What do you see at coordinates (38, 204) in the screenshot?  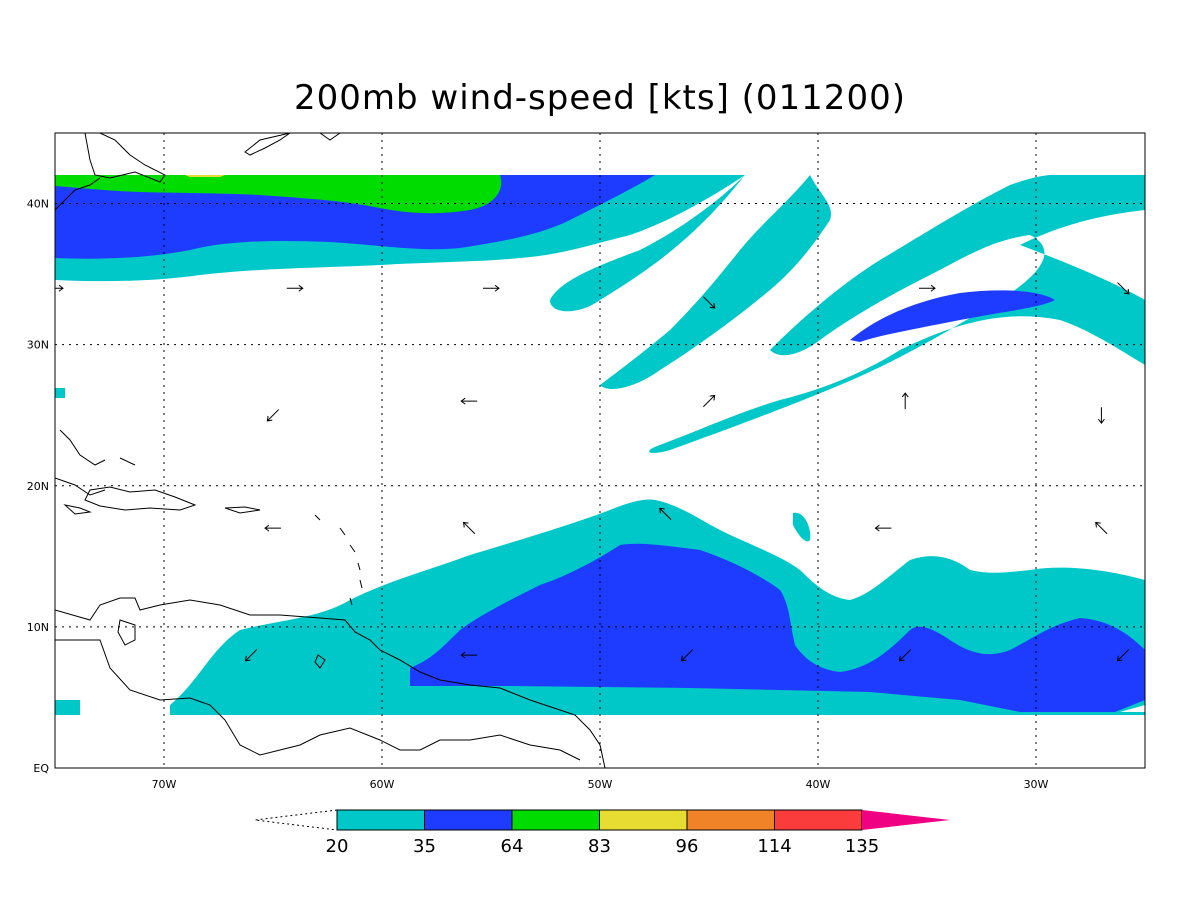 I see `y-tick-label: 40N` at bounding box center [38, 204].